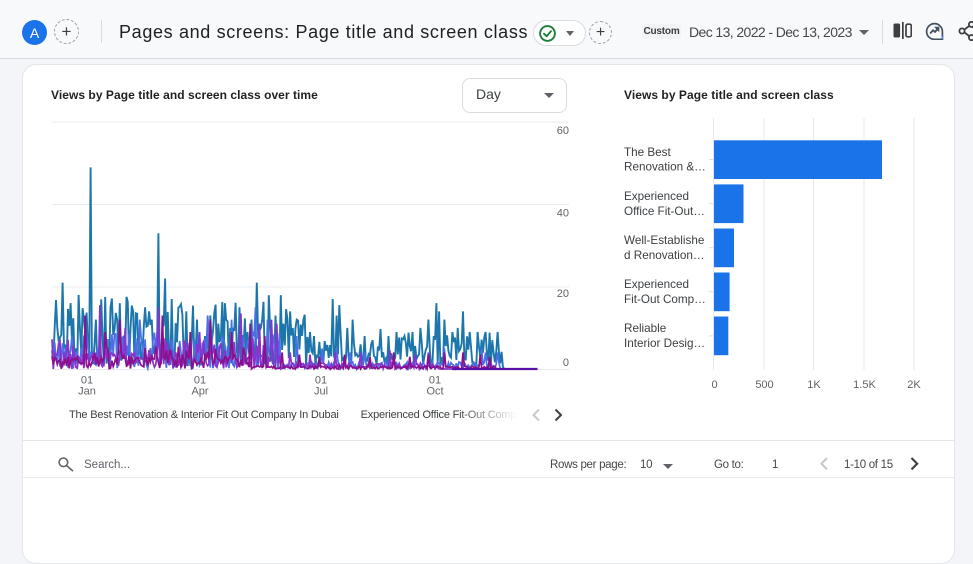 This screenshot has width=973, height=564. I want to click on svg-text: Reliable, so click(645, 328).